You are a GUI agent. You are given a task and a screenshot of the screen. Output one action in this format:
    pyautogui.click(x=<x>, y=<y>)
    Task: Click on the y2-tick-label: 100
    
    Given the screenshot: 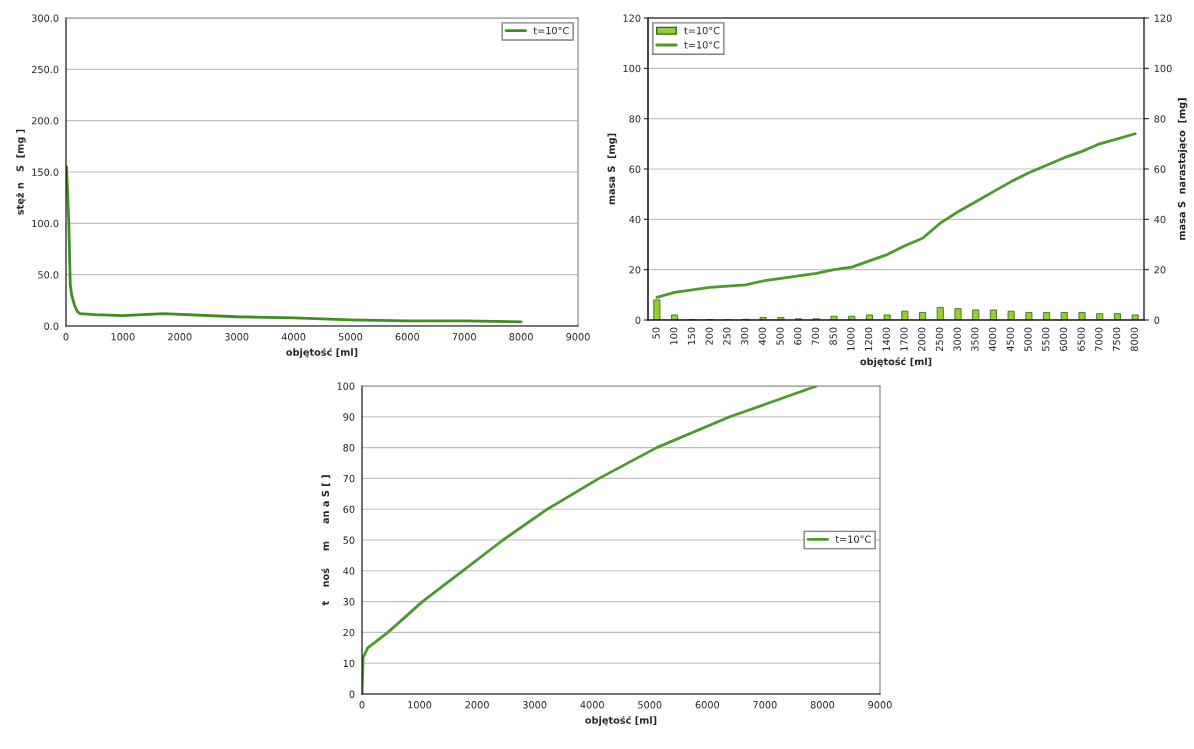 What is the action you would take?
    pyautogui.click(x=1163, y=68)
    